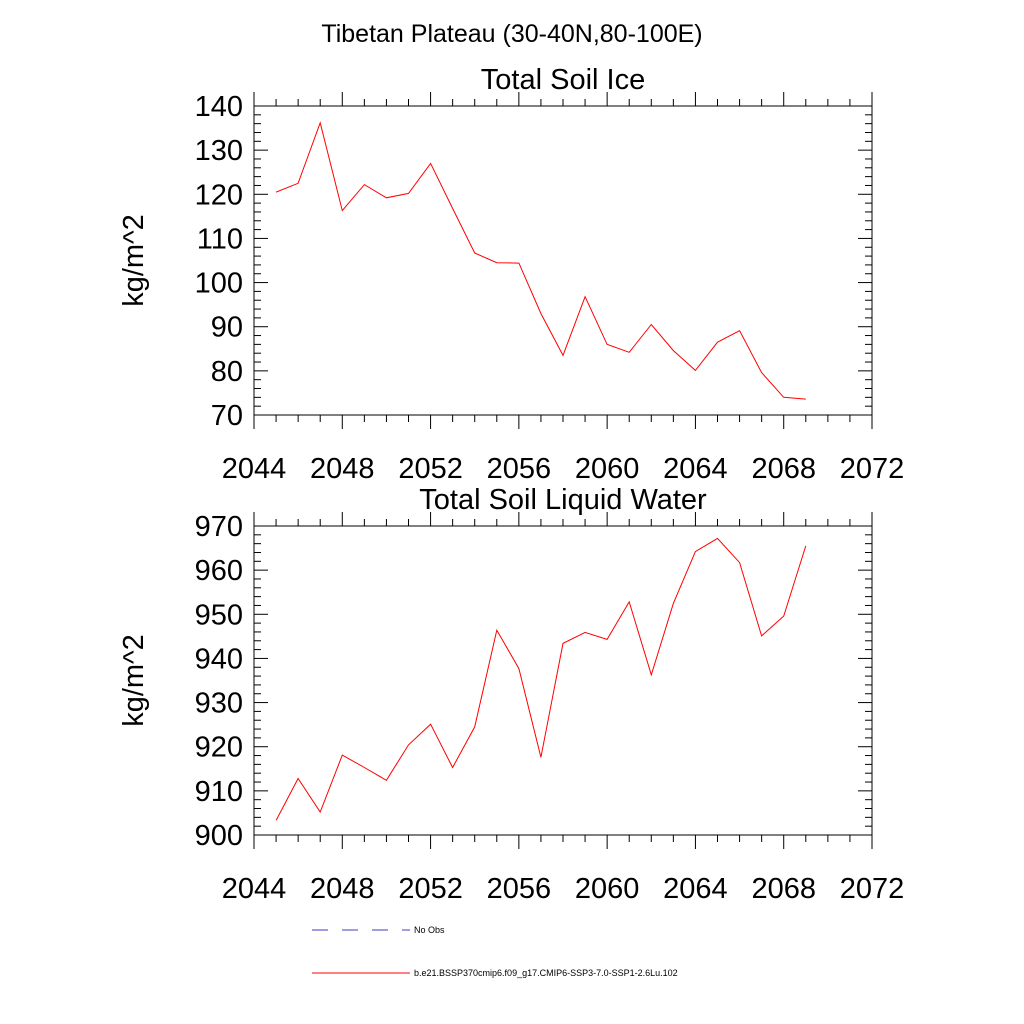 This screenshot has height=1024, width=1024. What do you see at coordinates (219, 704) in the screenshot?
I see `y-tick-label: 930` at bounding box center [219, 704].